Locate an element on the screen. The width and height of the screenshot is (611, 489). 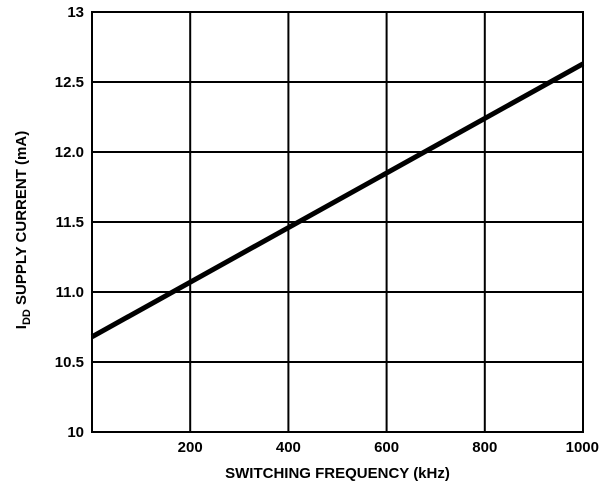
y-axis-label-rest: SUPPLY CURRENT (mA) is located at coordinates (21, 220).